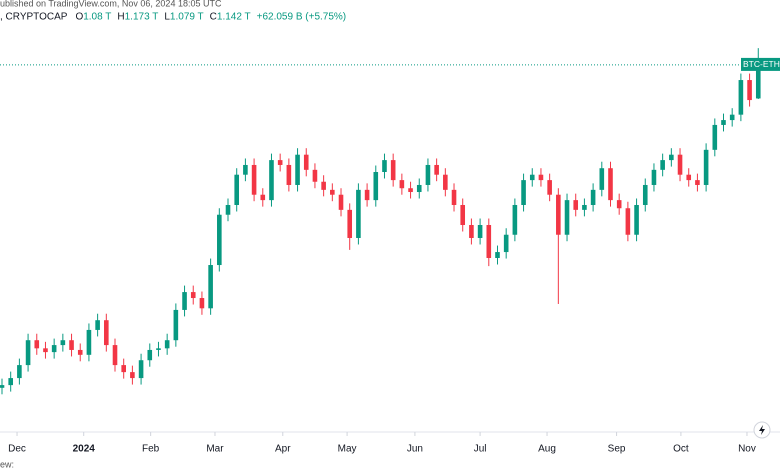 The width and height of the screenshot is (780, 470). I want to click on change: +62.059 B (+5.75%), so click(302, 17).